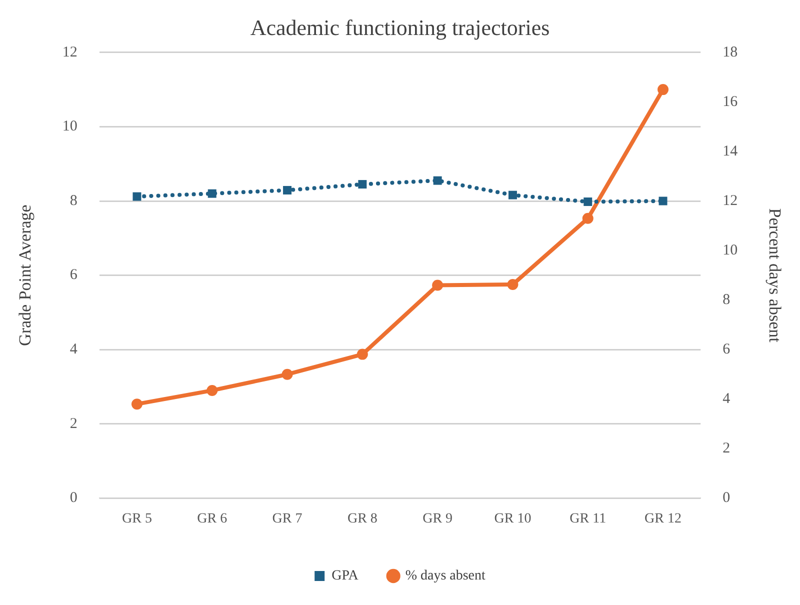 Image resolution: width=800 pixels, height=605 pixels. I want to click on x-tick-label: GR 12, so click(663, 518).